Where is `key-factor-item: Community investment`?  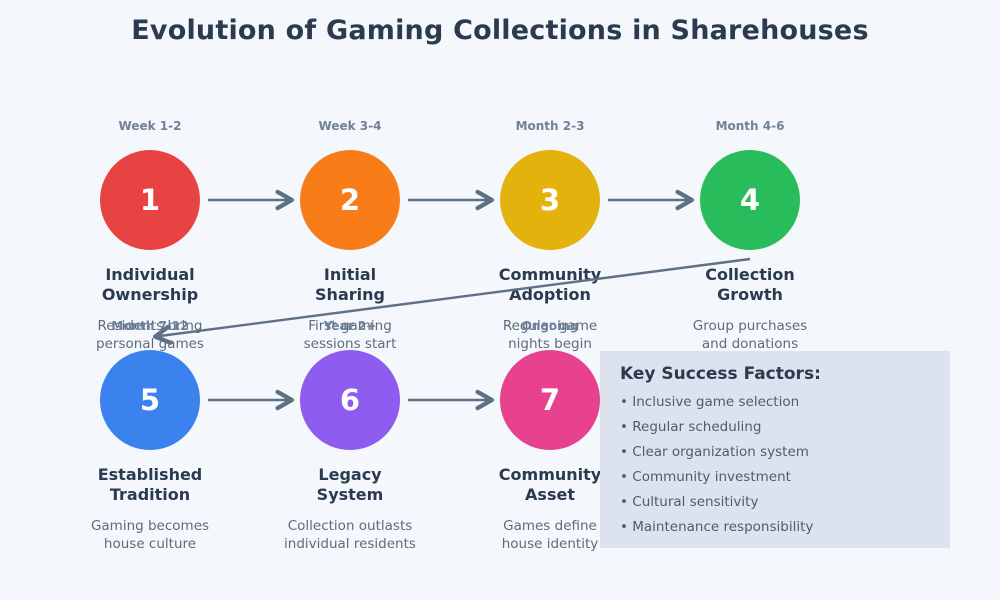 key-factor-item: Community investment is located at coordinates (776, 477).